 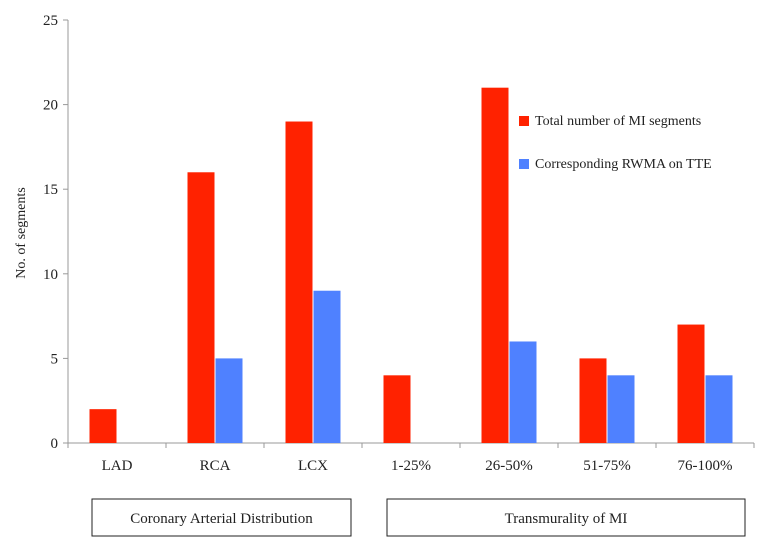 What do you see at coordinates (50, 21) in the screenshot?
I see `y-tick-label: 25` at bounding box center [50, 21].